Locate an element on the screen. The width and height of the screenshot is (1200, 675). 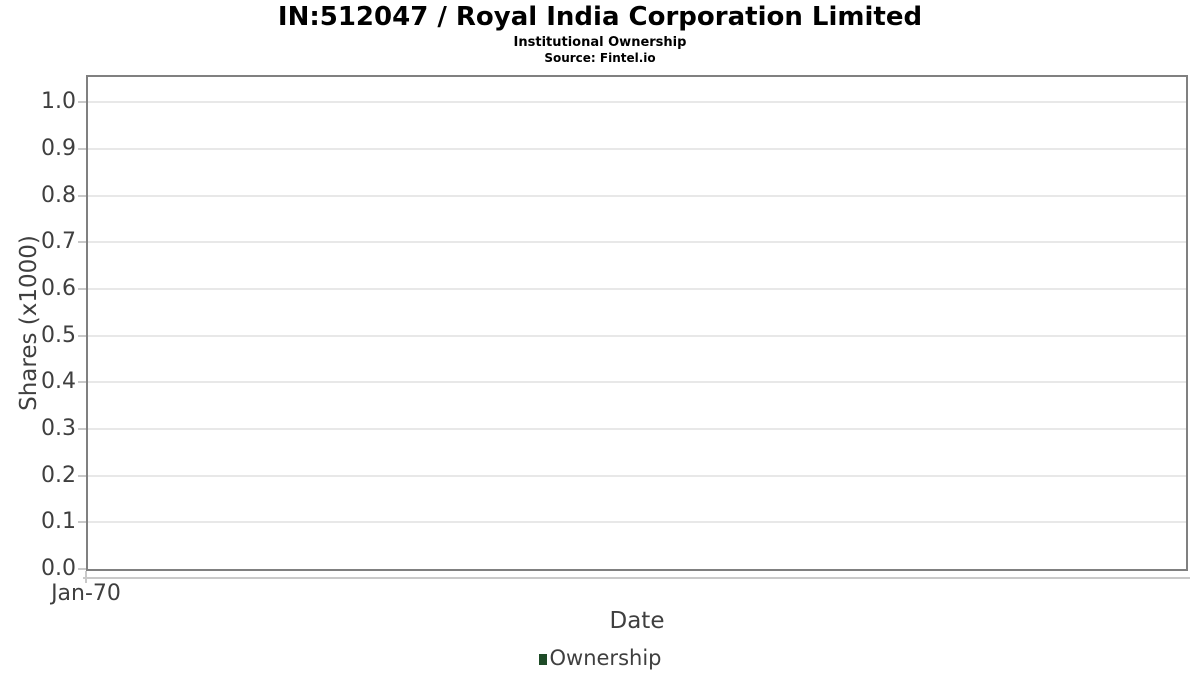
x-axis-title: Date is located at coordinates (637, 621).